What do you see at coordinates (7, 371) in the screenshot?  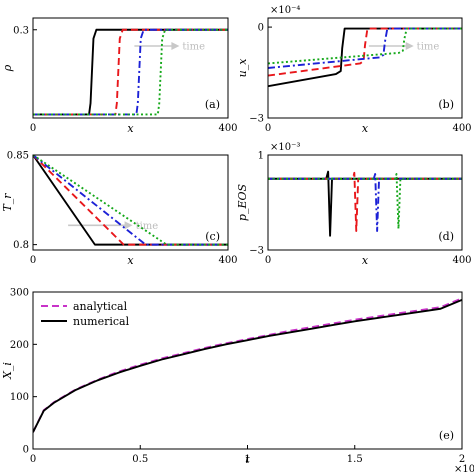 I see `y-axis-label: X_i` at bounding box center [7, 371].